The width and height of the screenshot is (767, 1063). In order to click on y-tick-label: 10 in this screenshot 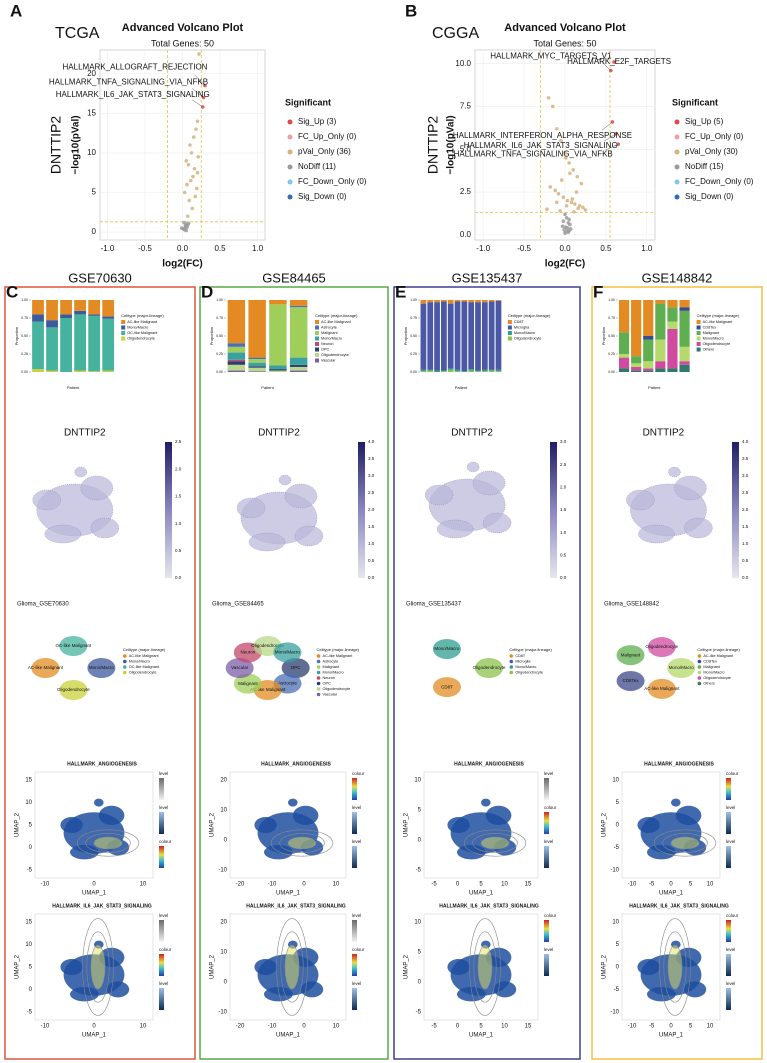, I will do `click(223, 953)`.